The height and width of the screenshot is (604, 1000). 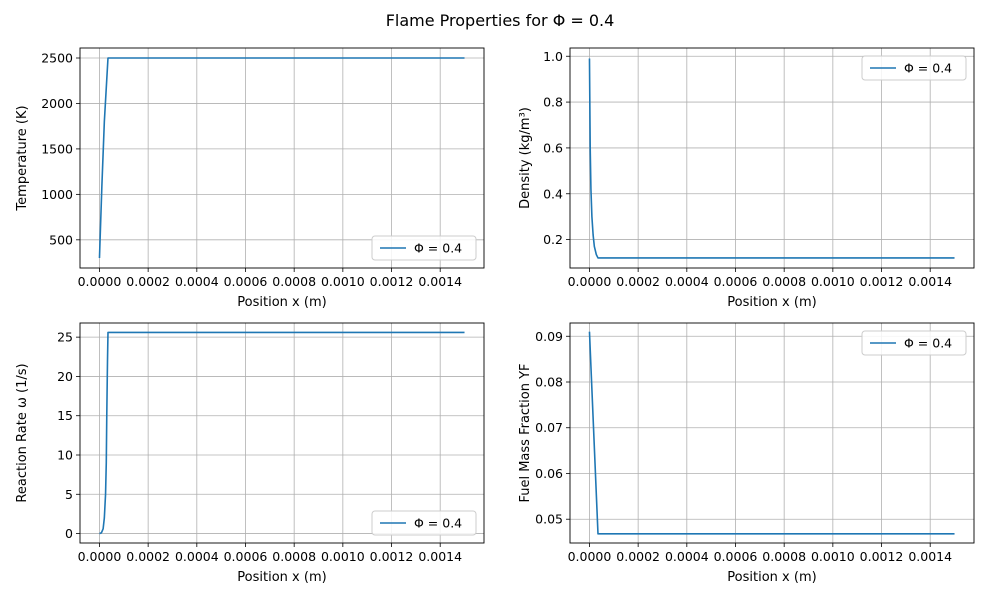 I want to click on y-axis-label: Temperature (K), so click(x=22, y=158).